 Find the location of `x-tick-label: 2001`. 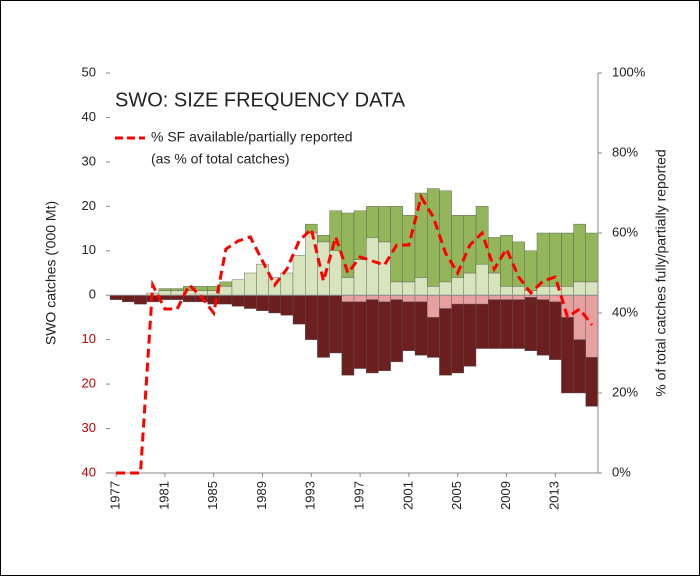

x-tick-label: 2001 is located at coordinates (407, 495).